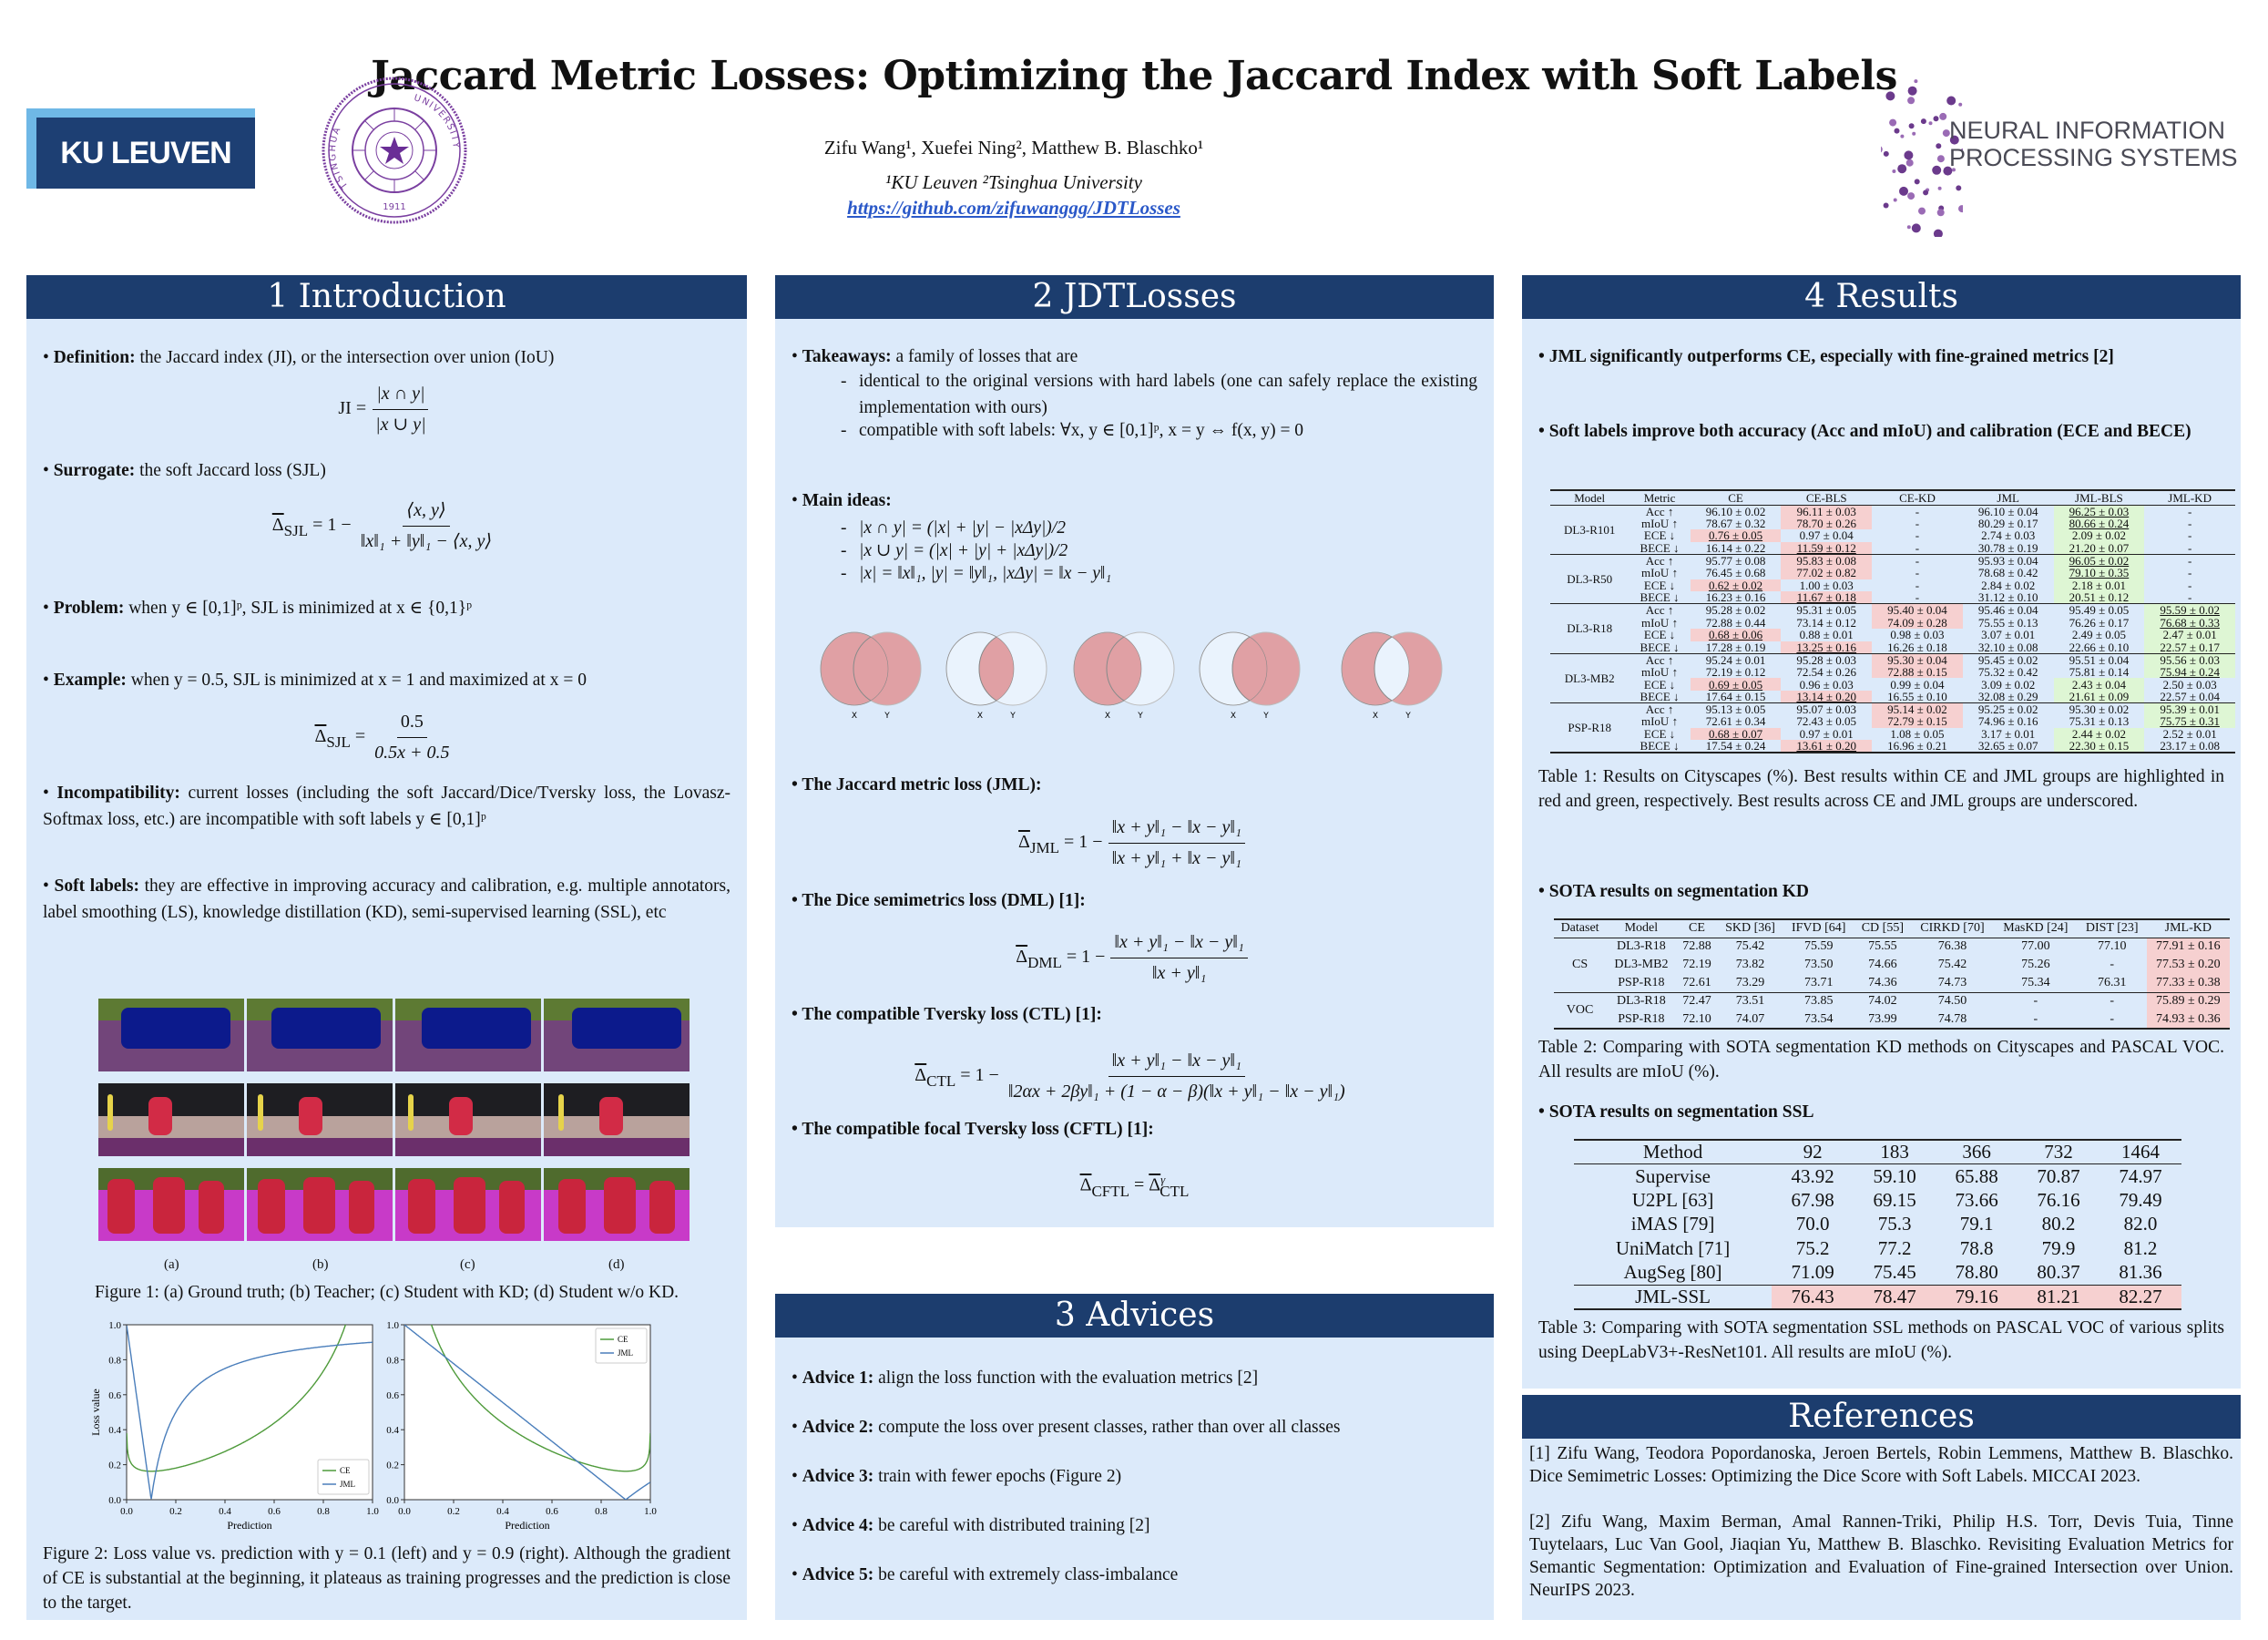 The image size is (2268, 1640). I want to click on value-text: 22.57 ± 0.17, so click(2190, 647).